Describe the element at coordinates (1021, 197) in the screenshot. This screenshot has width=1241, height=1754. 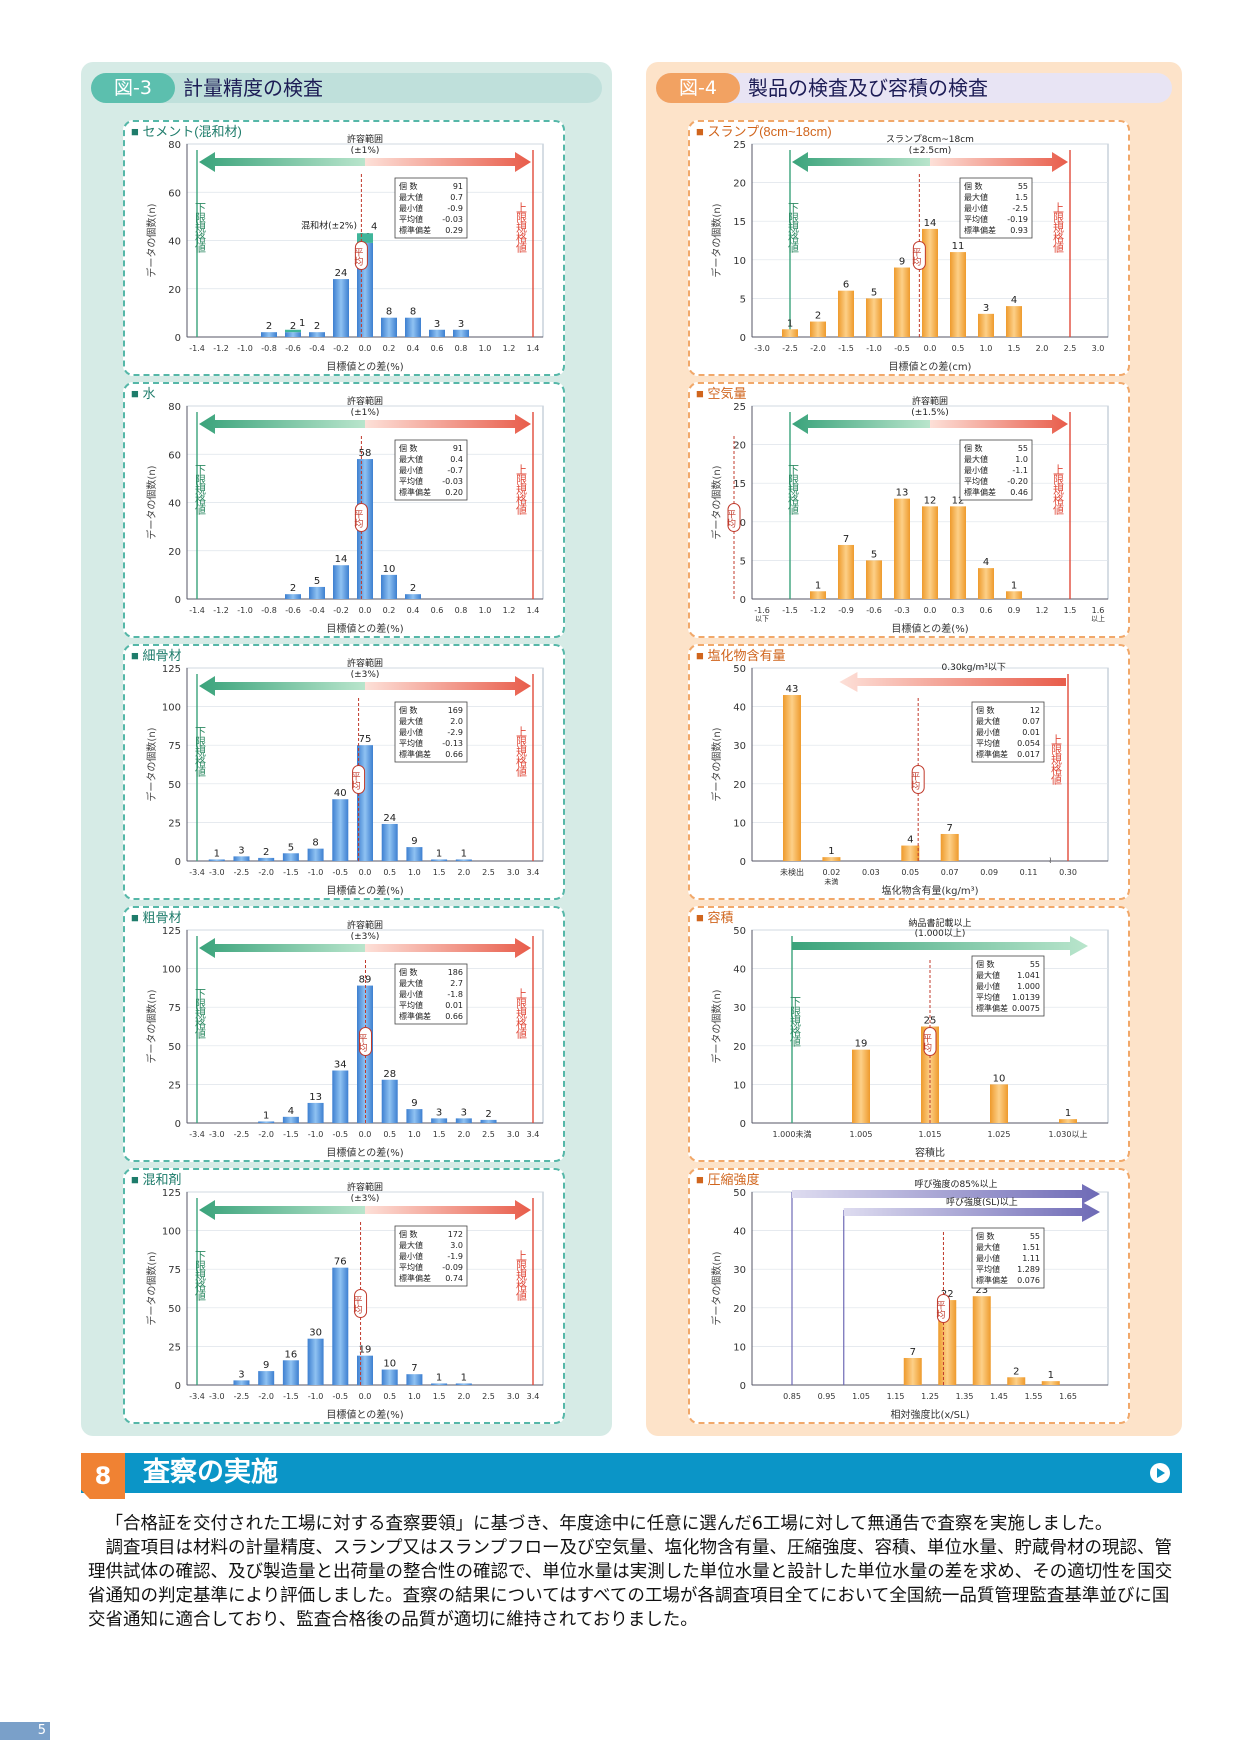
I see `stats-value: 1.5` at that location.